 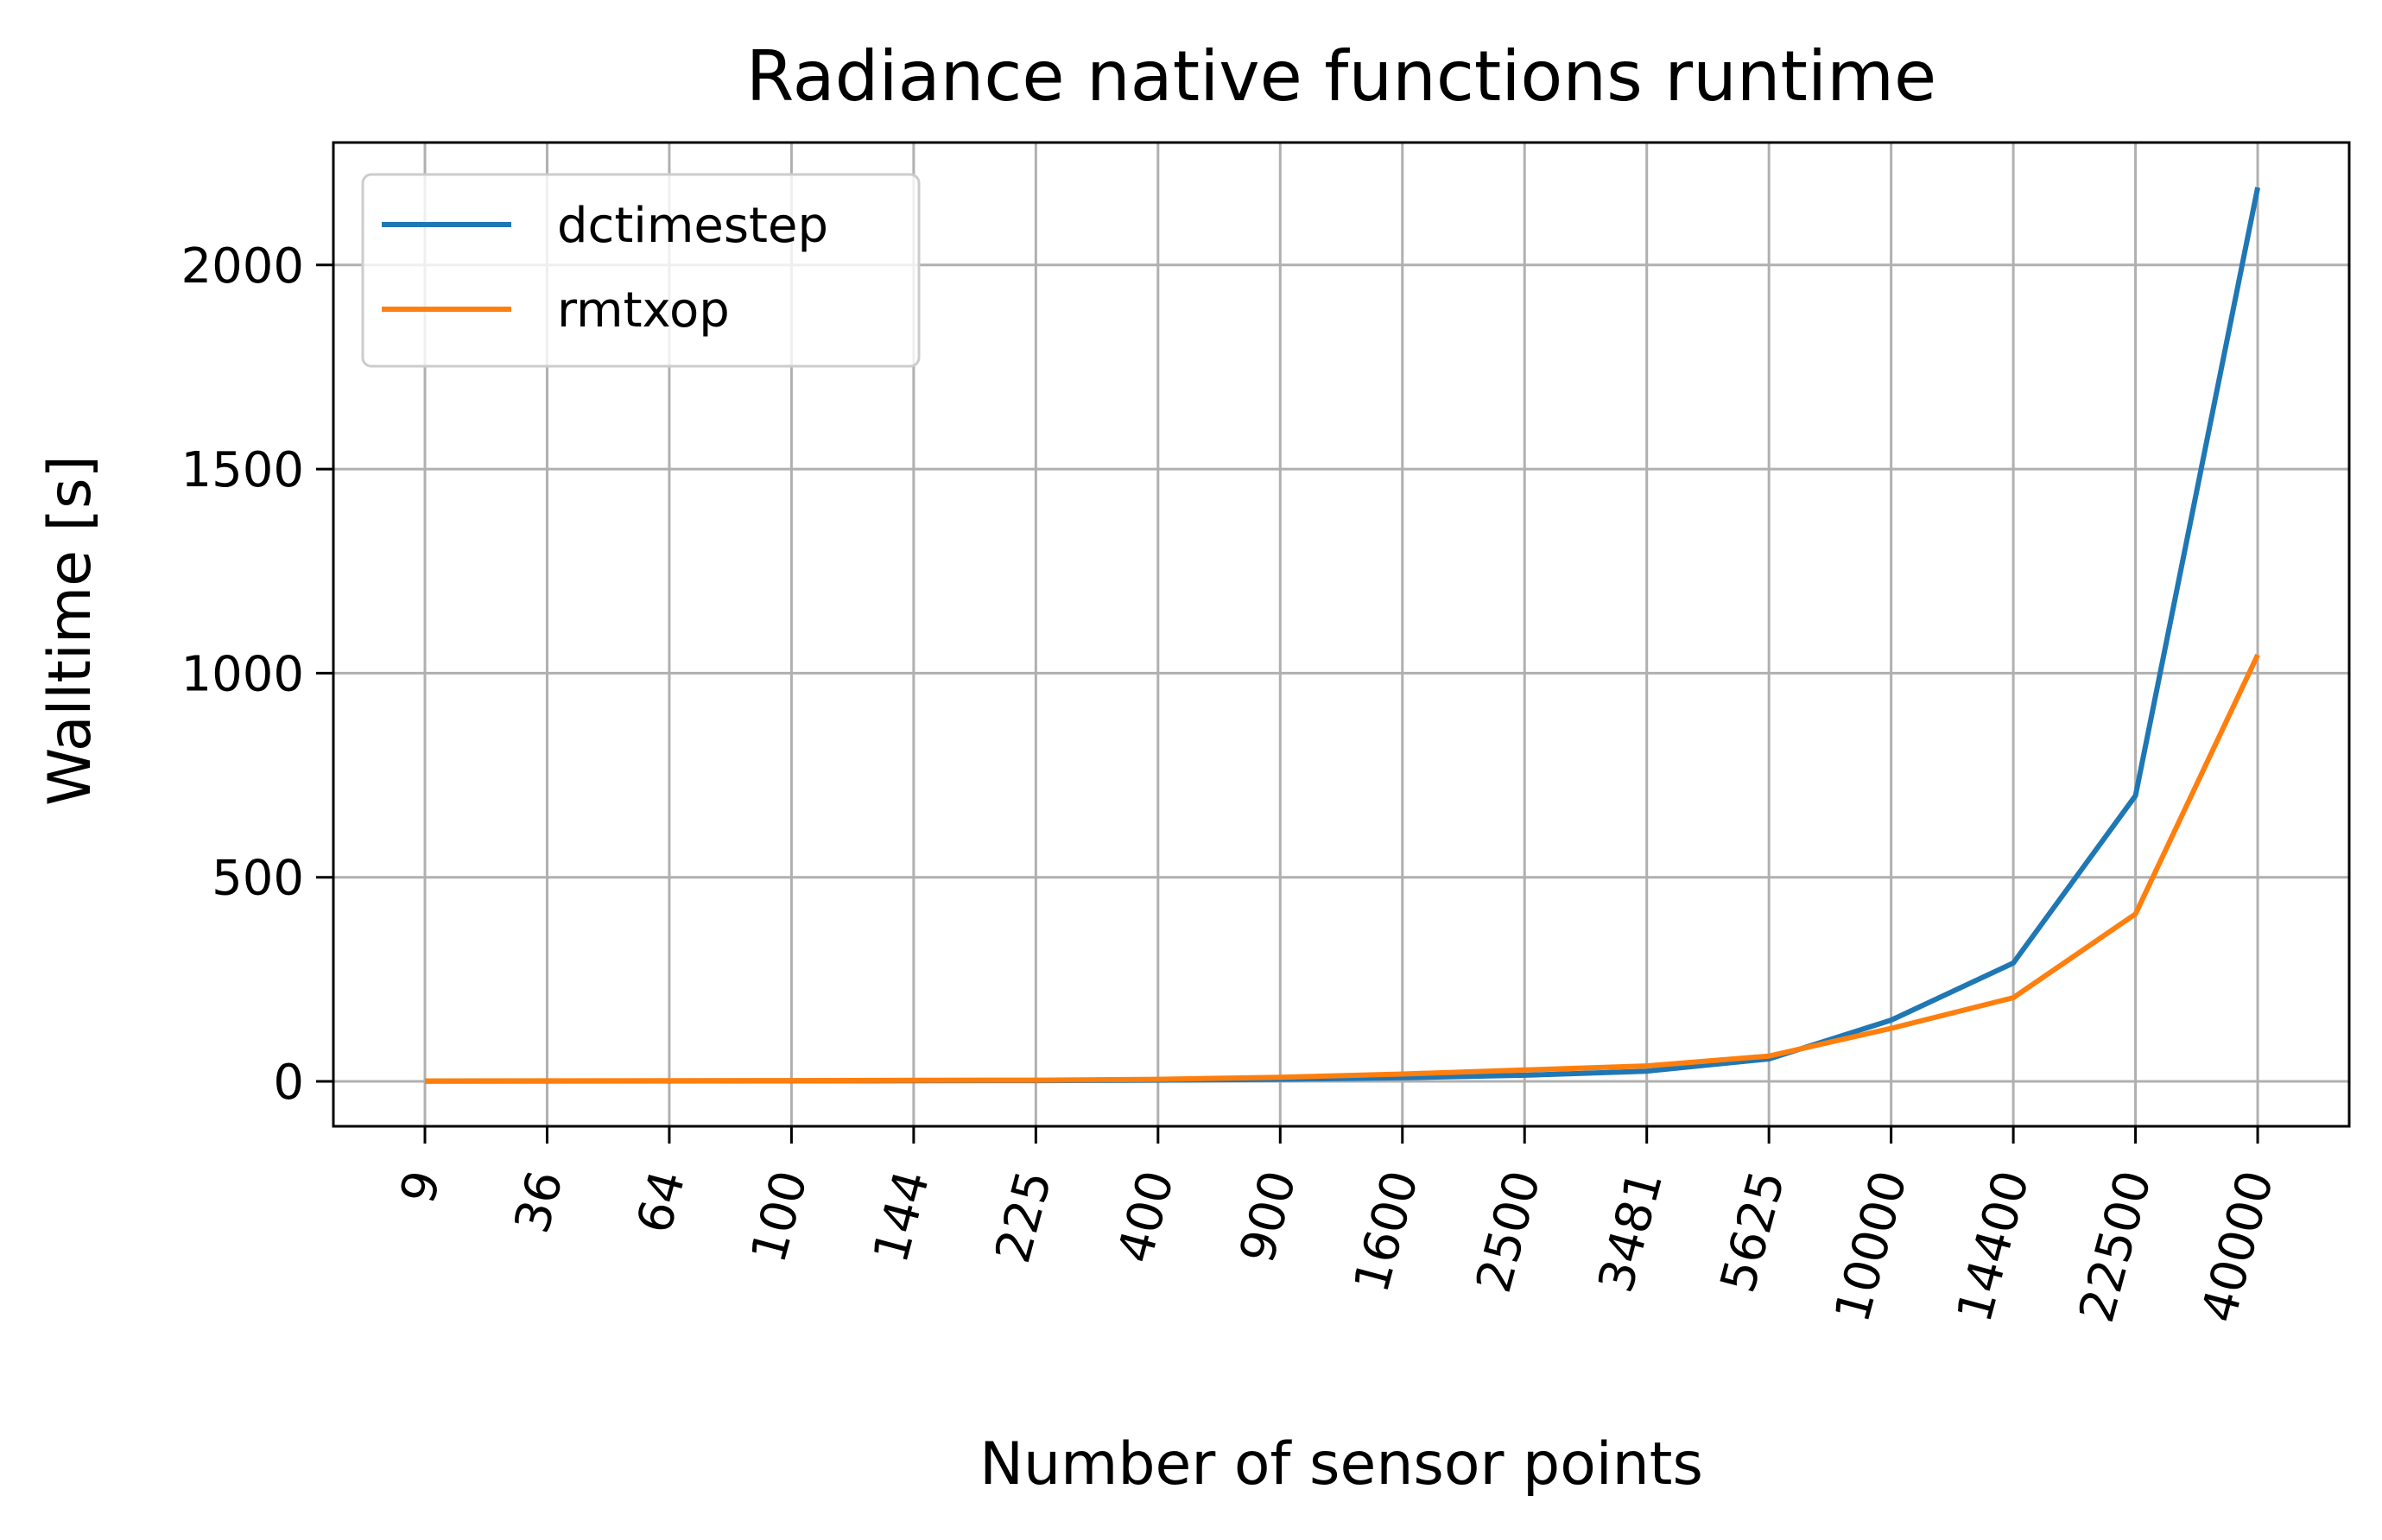 I want to click on chart-title: Radiance native functions runtime, so click(x=1341, y=76).